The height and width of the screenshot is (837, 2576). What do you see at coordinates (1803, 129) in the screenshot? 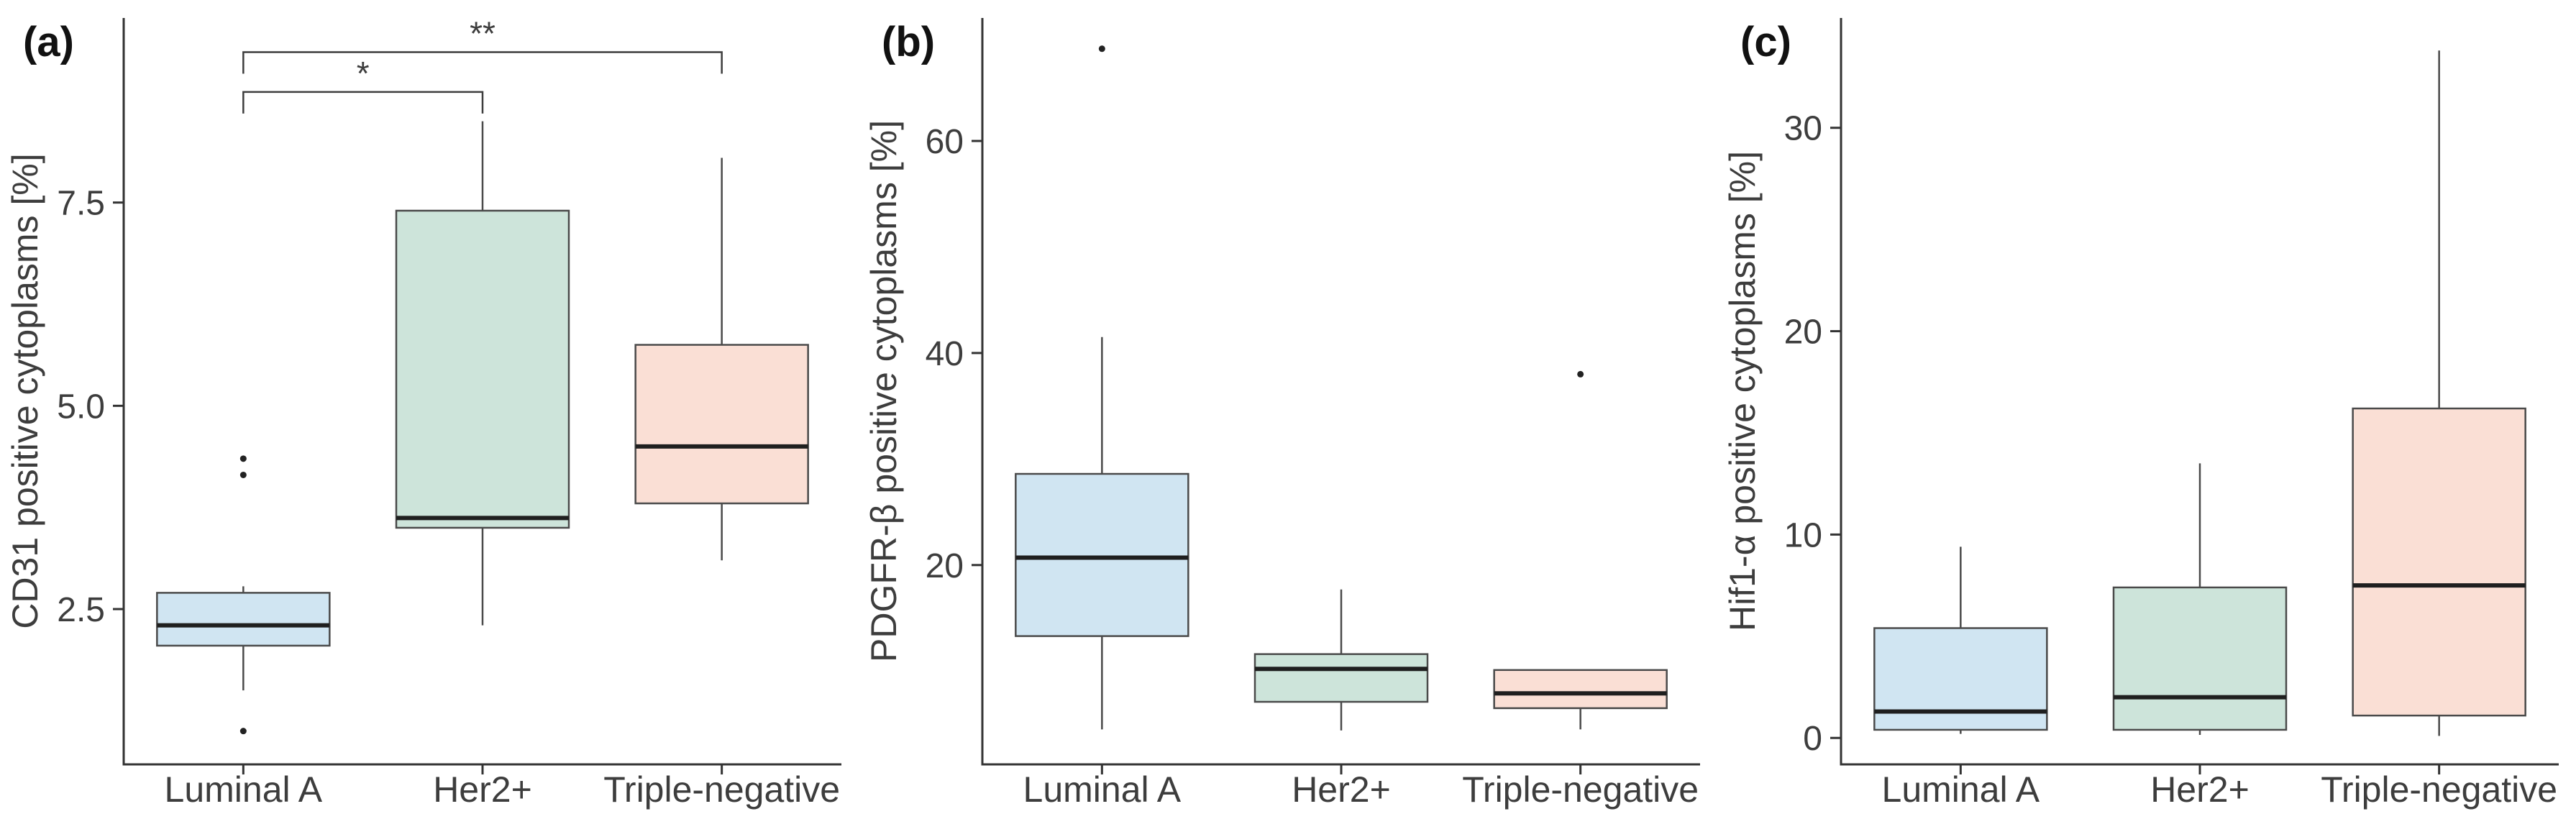
I see `y-tick-label: 30` at bounding box center [1803, 129].